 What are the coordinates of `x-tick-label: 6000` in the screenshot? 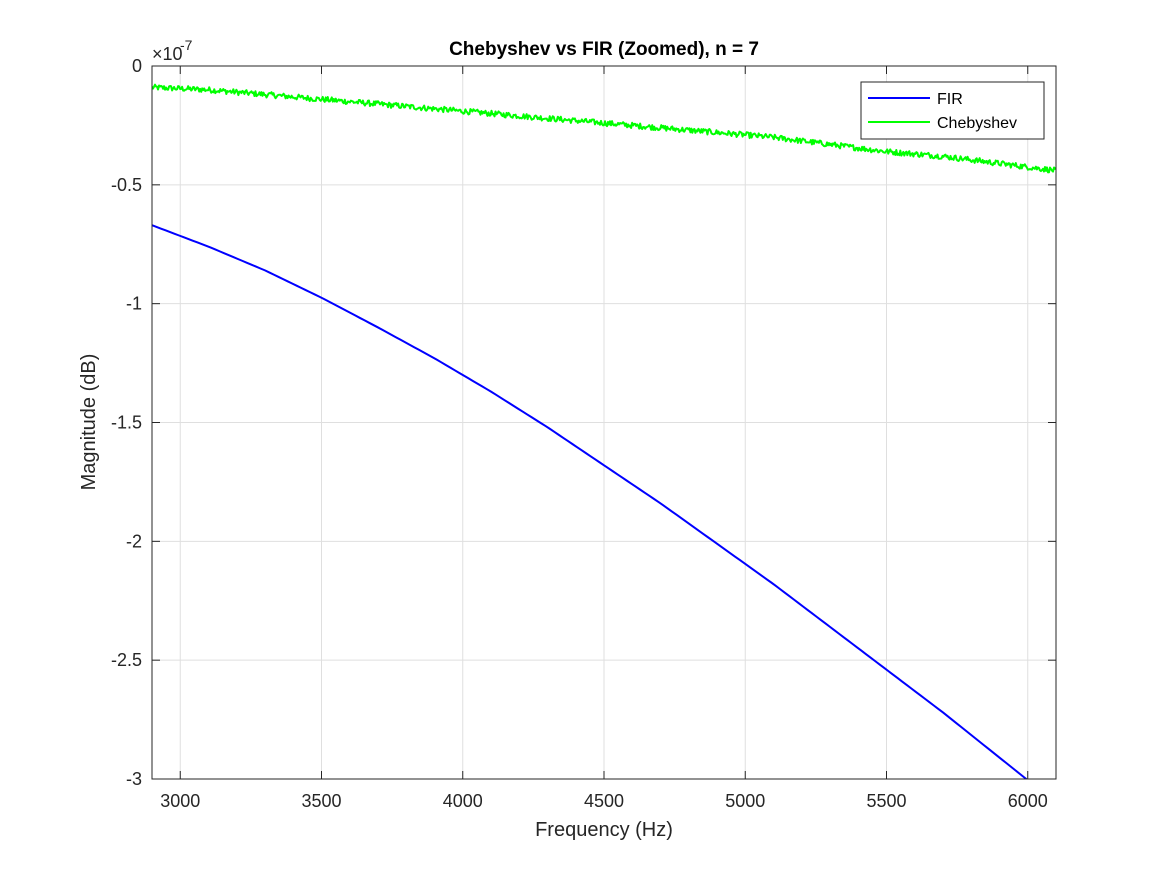 It's located at (1028, 801).